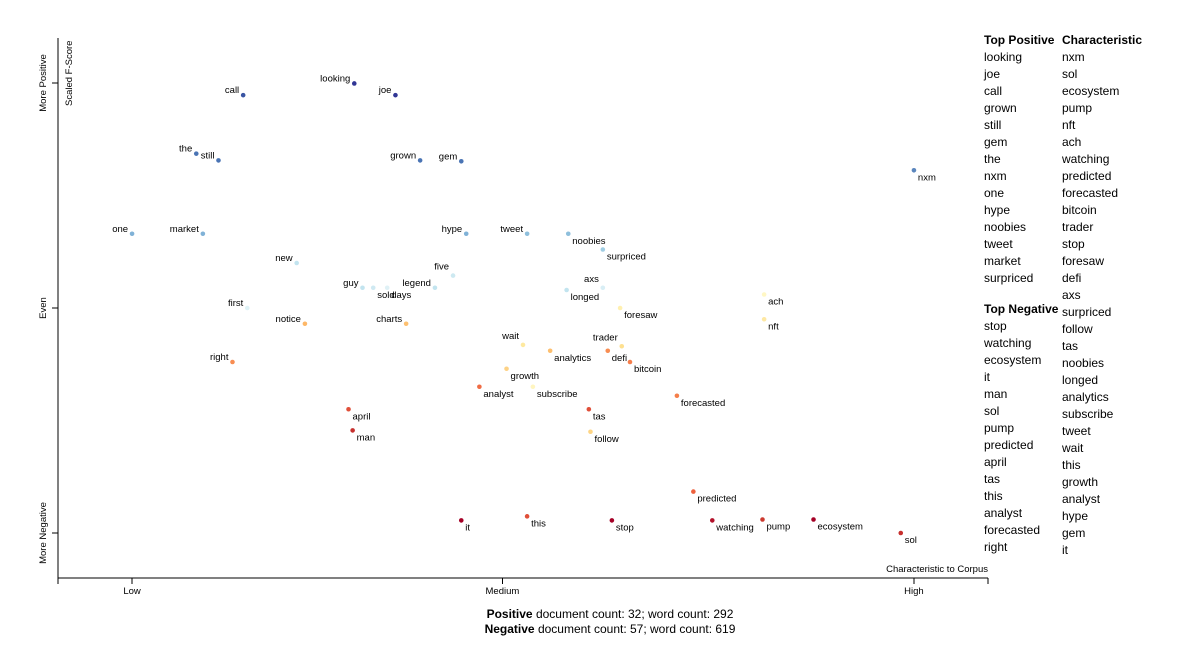 This screenshot has height=650, width=1200. What do you see at coordinates (1073, 57) in the screenshot?
I see `characteristic-term: nxm` at bounding box center [1073, 57].